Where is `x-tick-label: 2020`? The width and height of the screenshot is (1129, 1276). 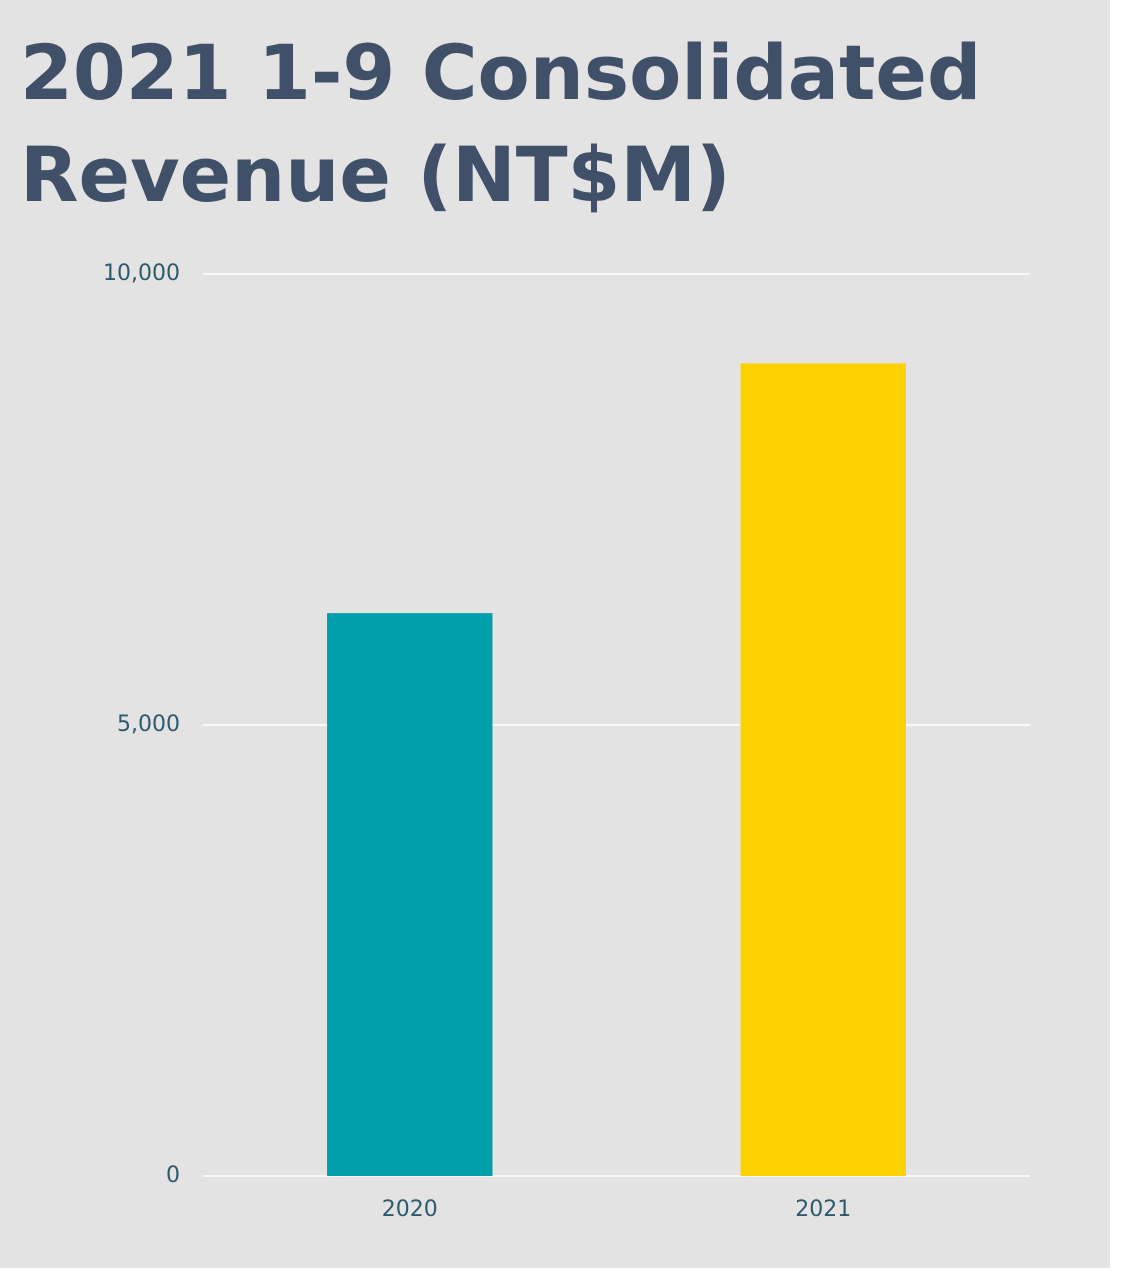 x-tick-label: 2020 is located at coordinates (410, 1209).